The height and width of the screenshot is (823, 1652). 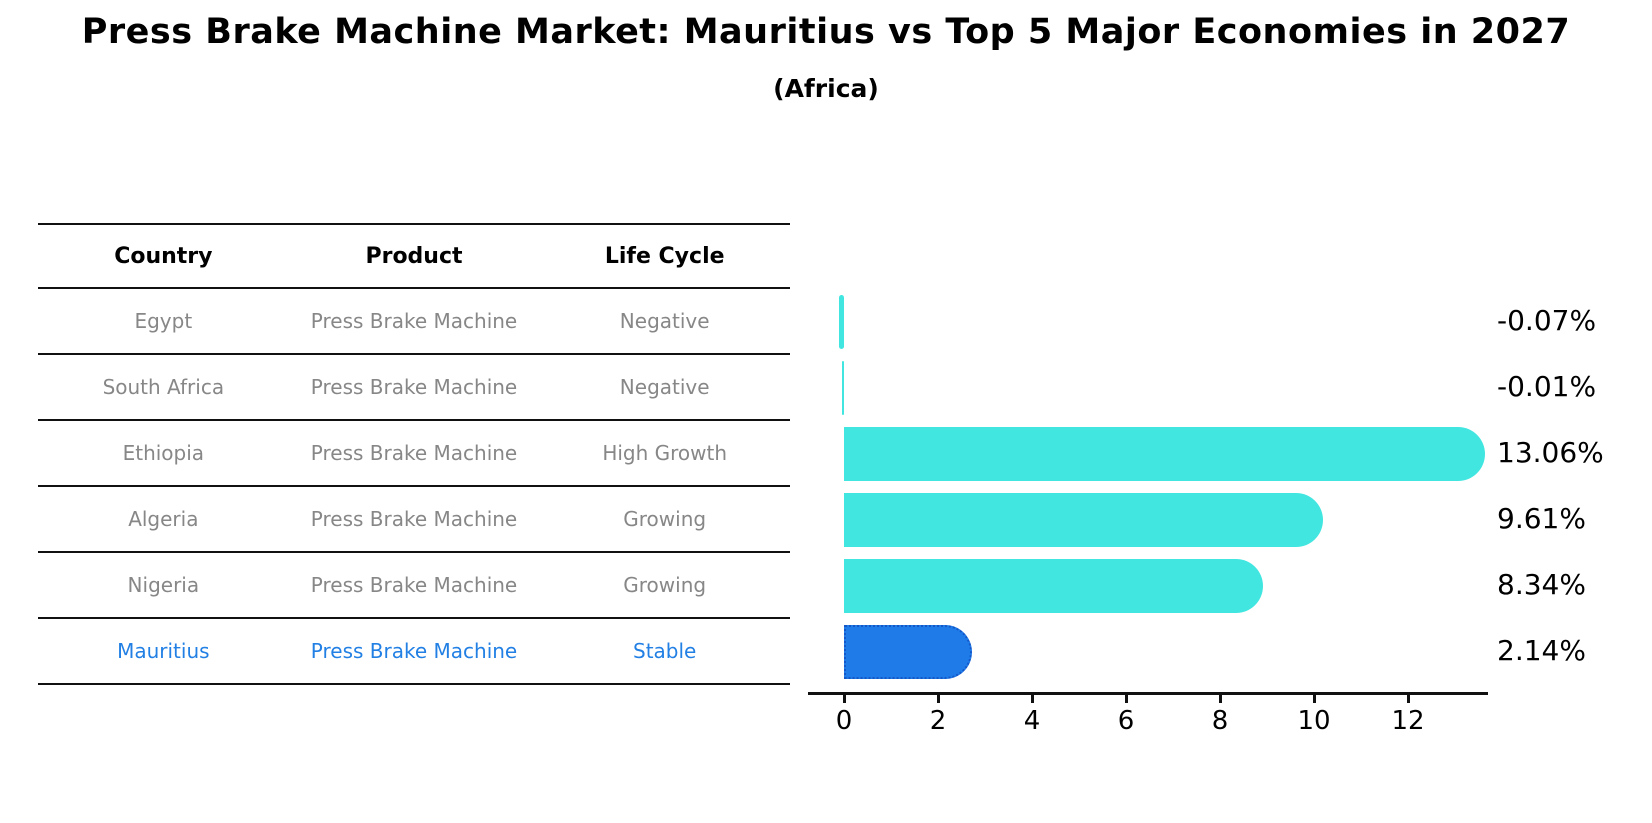 What do you see at coordinates (1547, 386) in the screenshot?
I see `value-label: -0.01%` at bounding box center [1547, 386].